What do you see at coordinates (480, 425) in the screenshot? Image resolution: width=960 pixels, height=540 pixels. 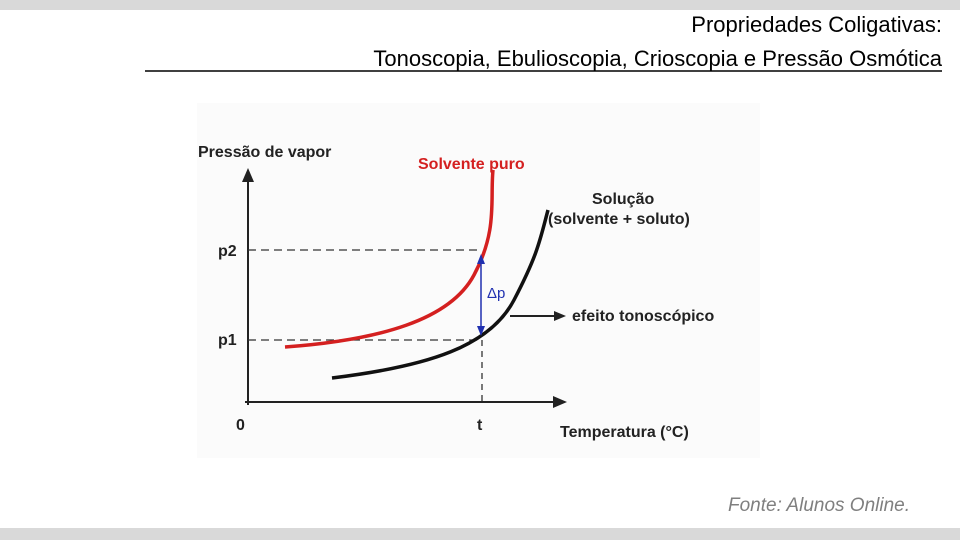 I see `x-tick-label: t` at bounding box center [480, 425].